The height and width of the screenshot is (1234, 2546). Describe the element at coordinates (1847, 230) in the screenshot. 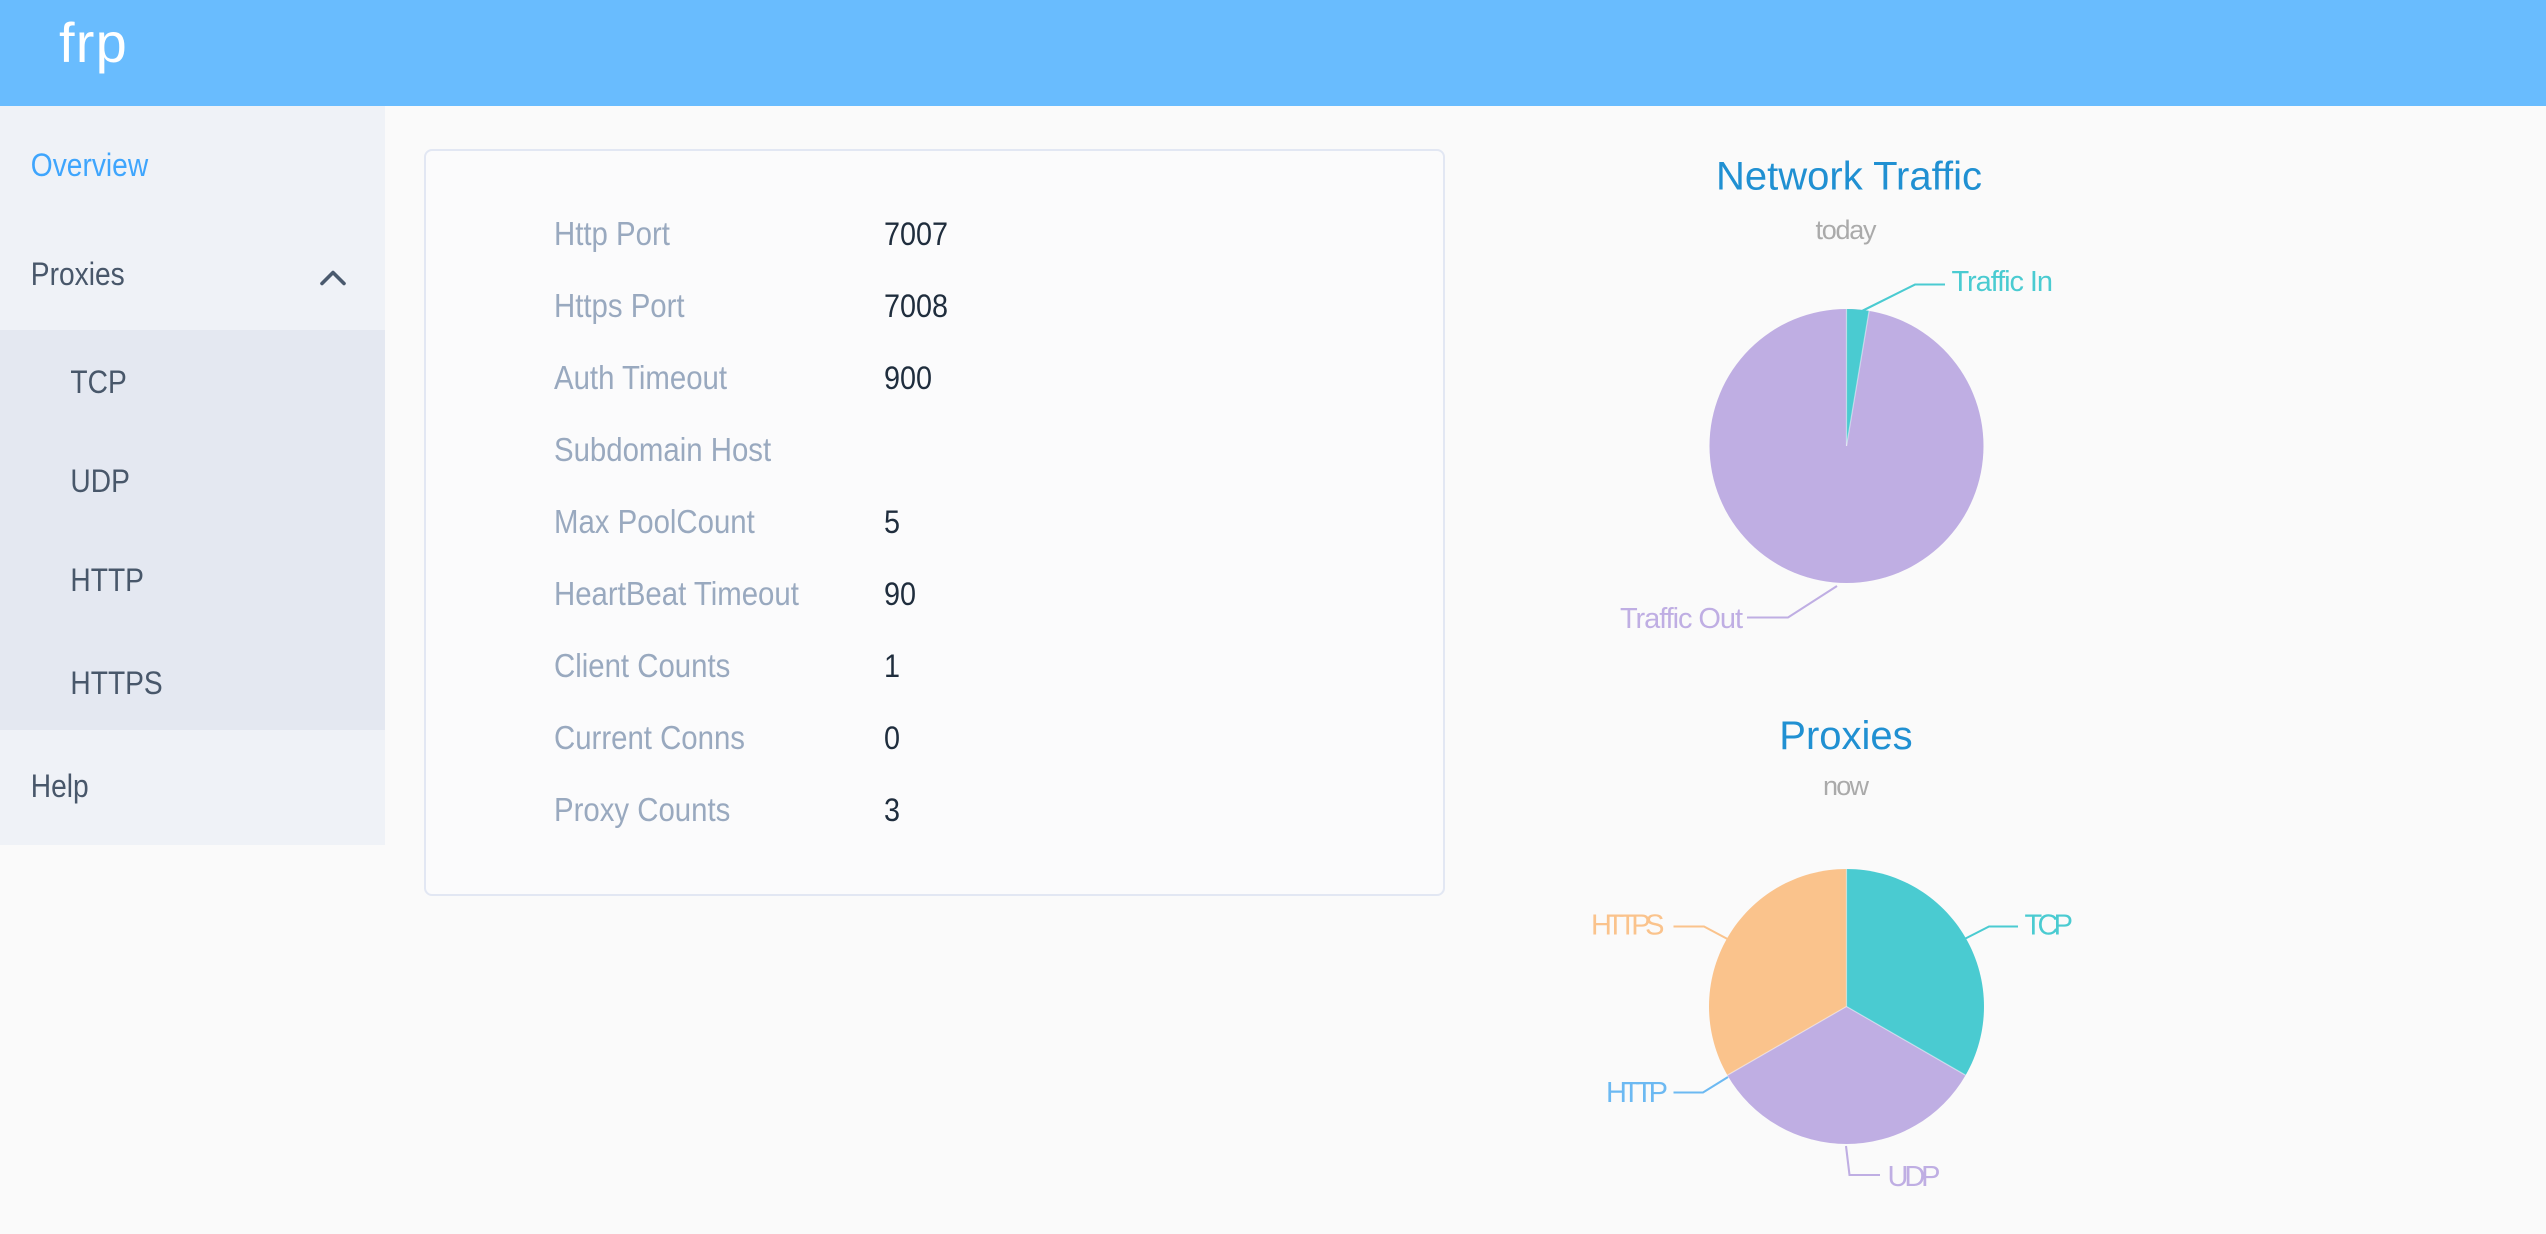

I see `svg-text: today` at that location.